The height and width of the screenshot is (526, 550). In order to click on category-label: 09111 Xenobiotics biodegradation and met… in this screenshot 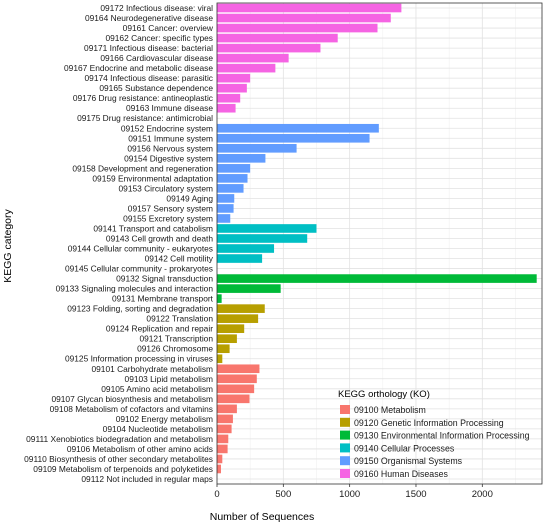, I will do `click(119, 439)`.